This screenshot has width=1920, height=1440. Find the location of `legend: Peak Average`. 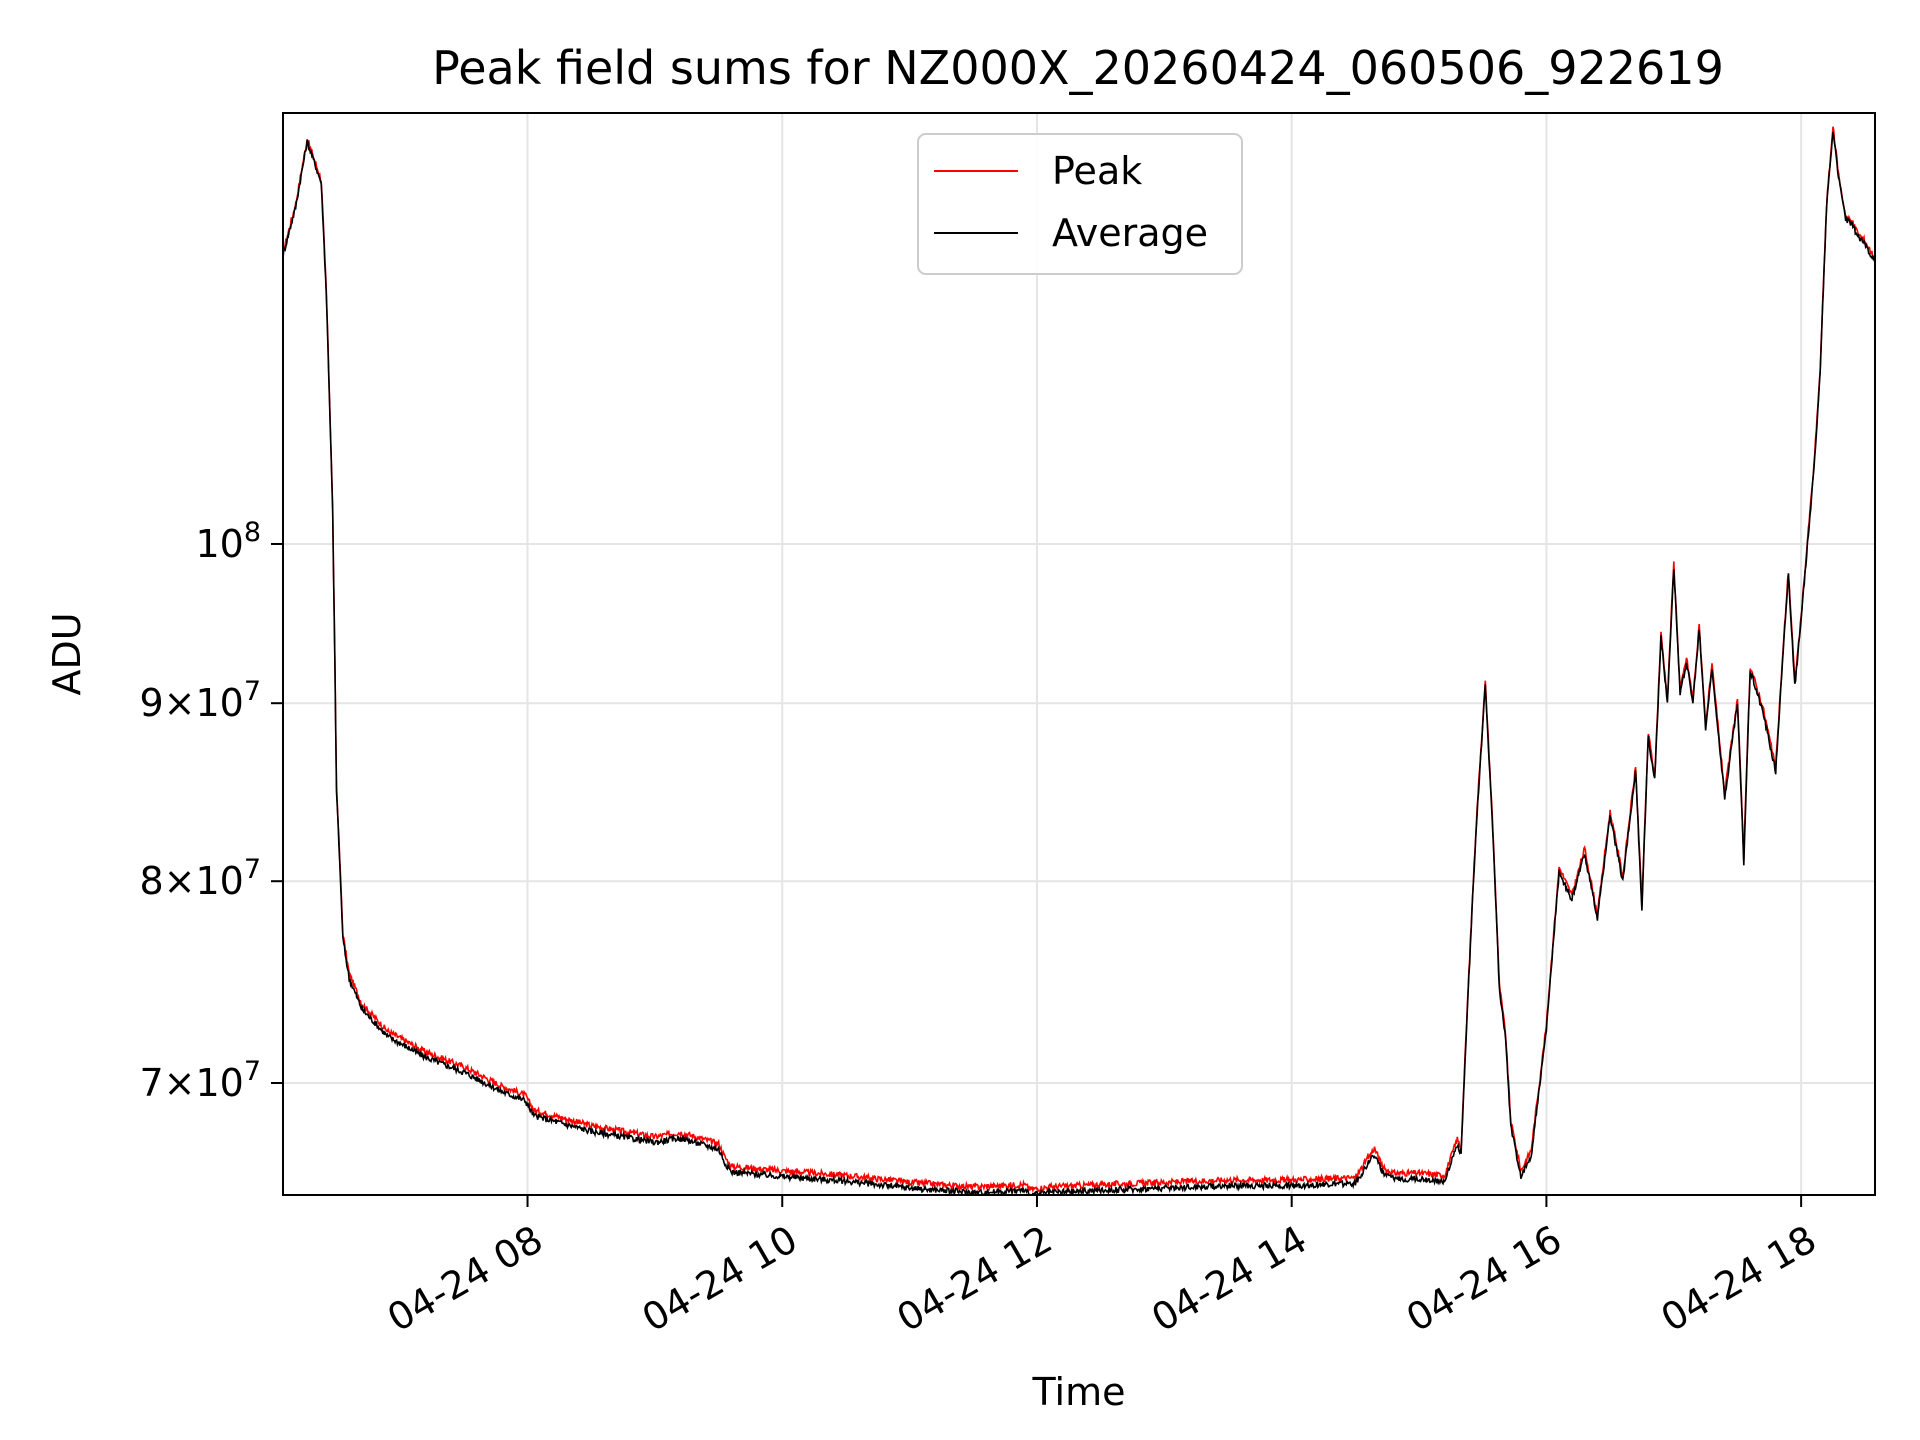

legend: Peak Average is located at coordinates (1080, 204).